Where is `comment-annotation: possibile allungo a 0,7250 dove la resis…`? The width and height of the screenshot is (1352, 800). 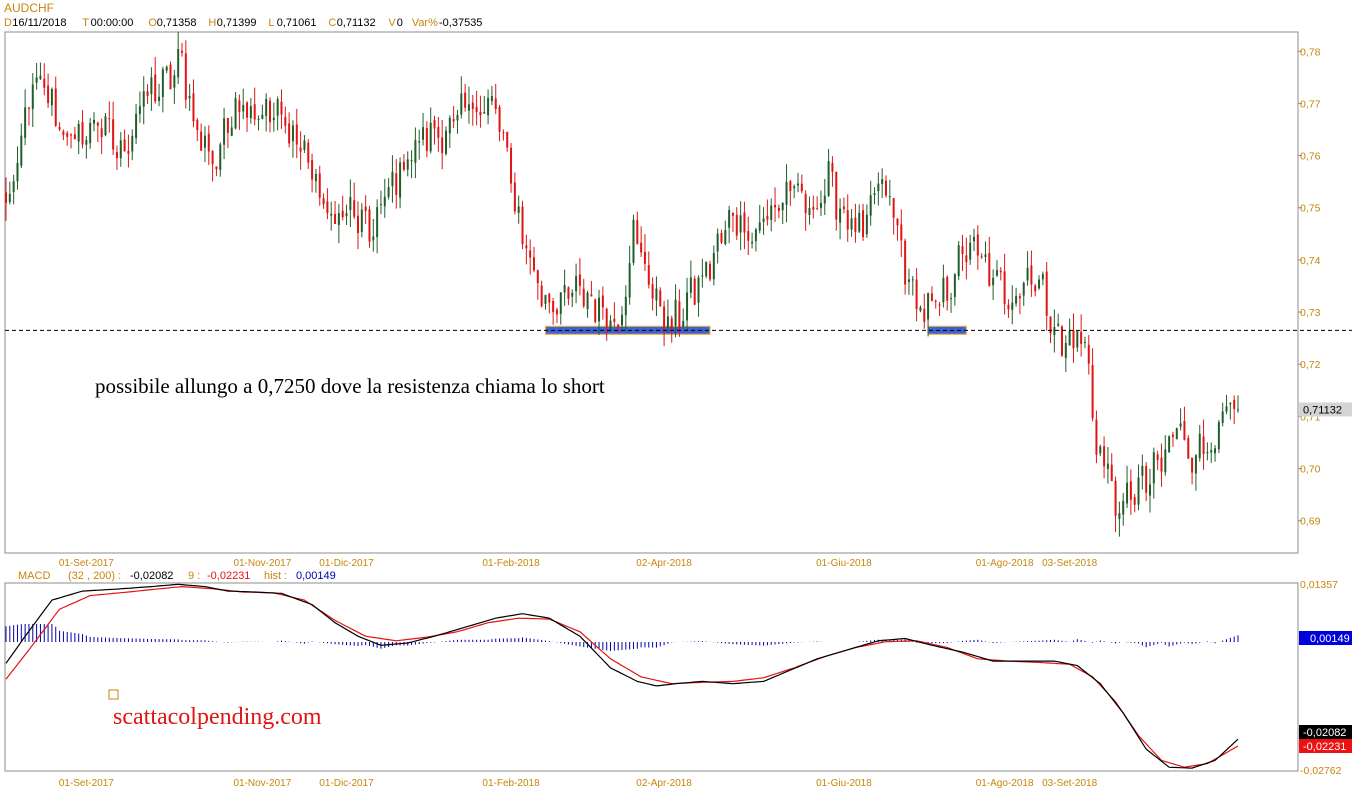 comment-annotation: possibile allungo a 0,7250 dove la resis… is located at coordinates (350, 386).